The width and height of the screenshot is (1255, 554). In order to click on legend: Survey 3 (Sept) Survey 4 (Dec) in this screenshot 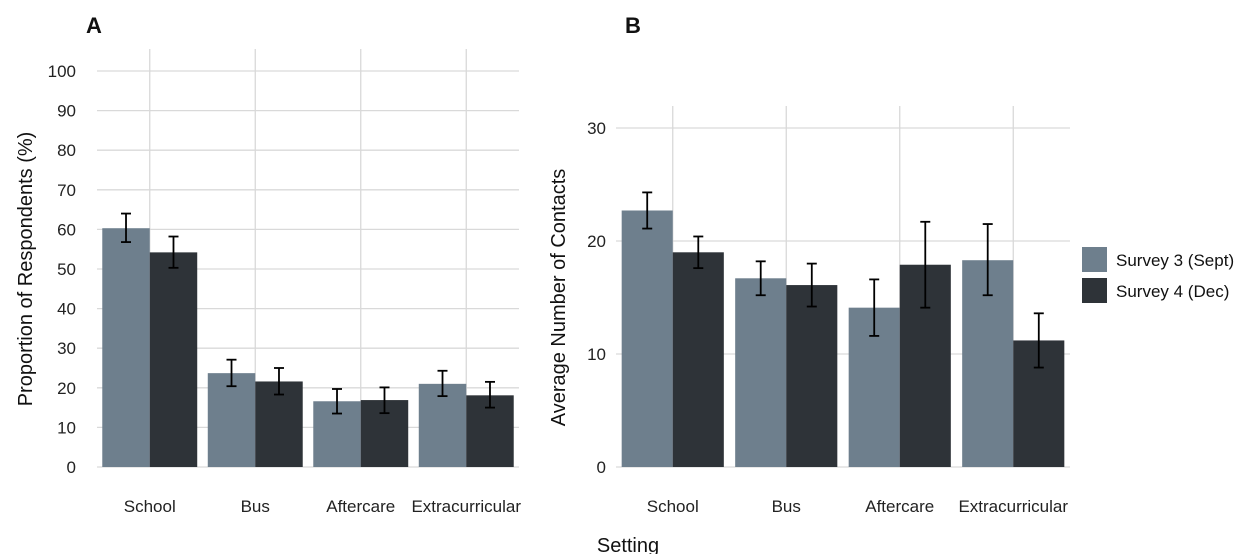, I will do `click(1158, 275)`.